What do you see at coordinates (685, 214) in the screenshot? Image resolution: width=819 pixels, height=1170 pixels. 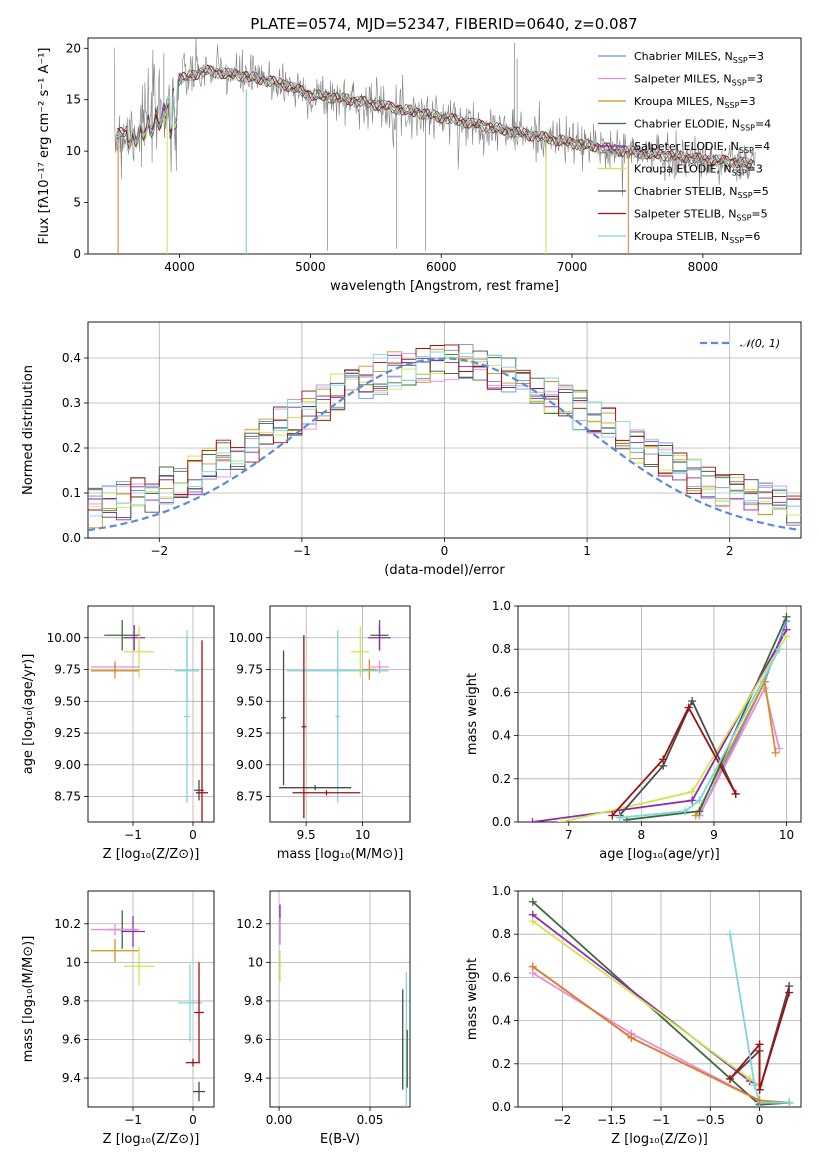 I see `legend-label-main: Salpeter STELIB, N` at bounding box center [685, 214].